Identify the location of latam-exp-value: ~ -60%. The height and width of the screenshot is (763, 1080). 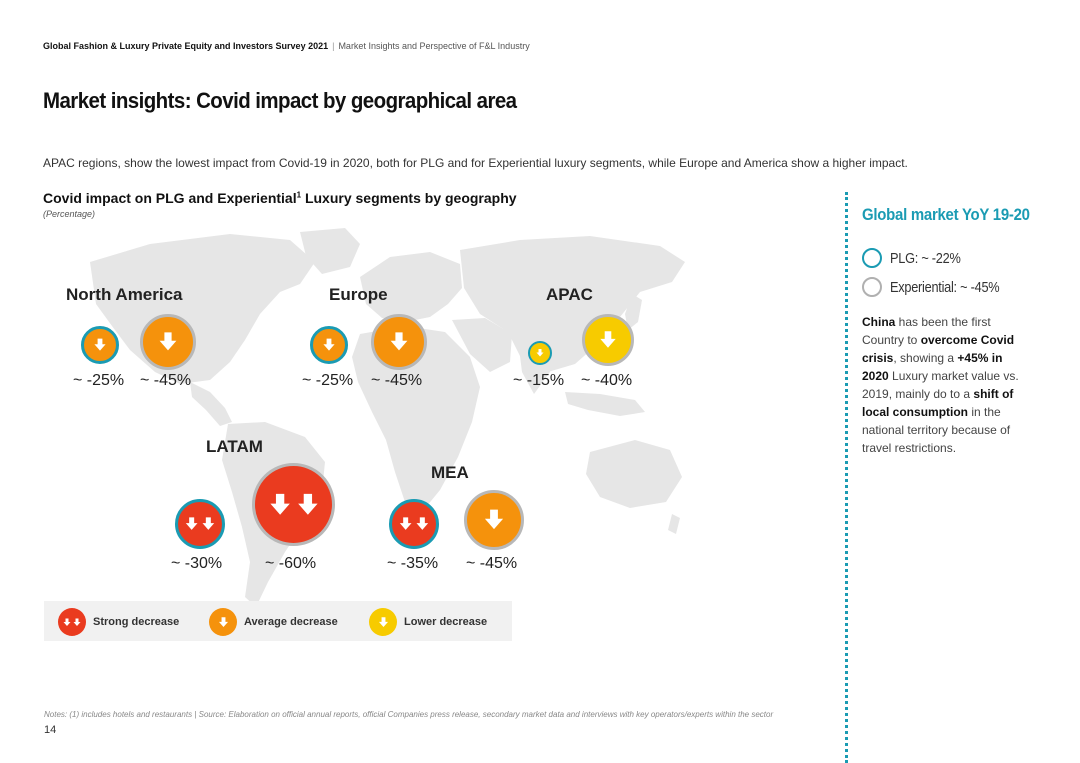
(291, 563).